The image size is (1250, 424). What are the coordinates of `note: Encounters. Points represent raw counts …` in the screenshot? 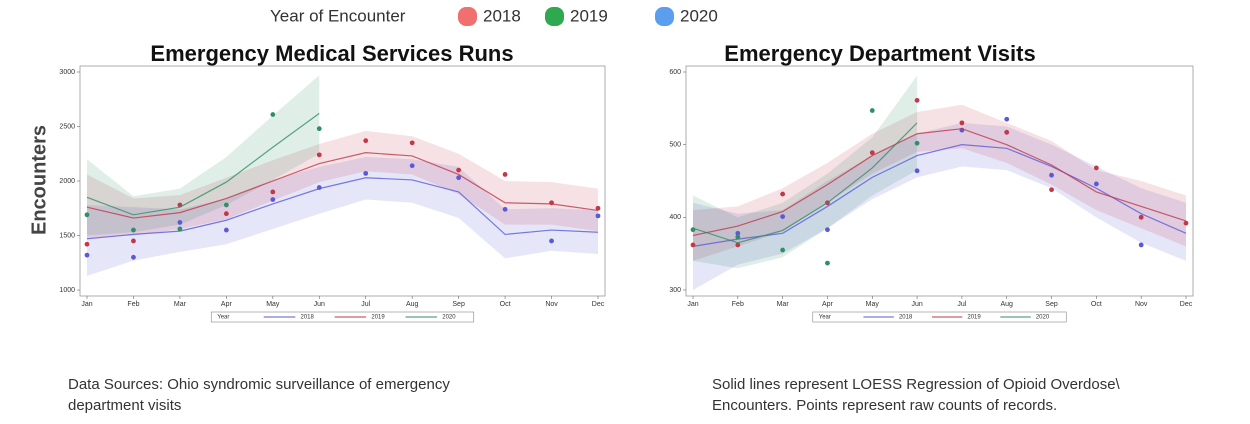 It's located at (884, 405).